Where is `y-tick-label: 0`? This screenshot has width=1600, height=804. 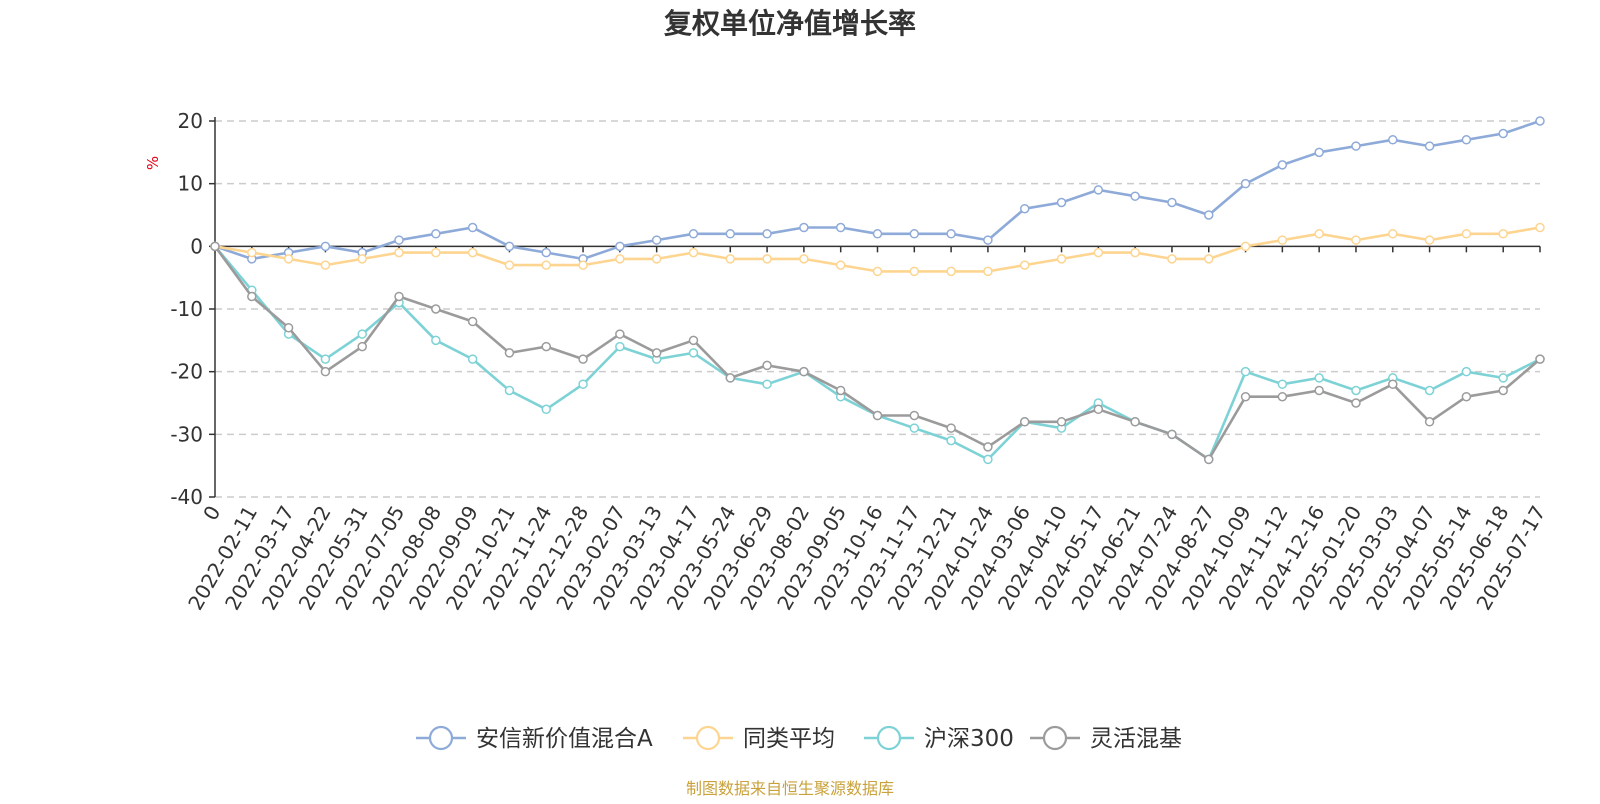
y-tick-label: 0 is located at coordinates (196, 246).